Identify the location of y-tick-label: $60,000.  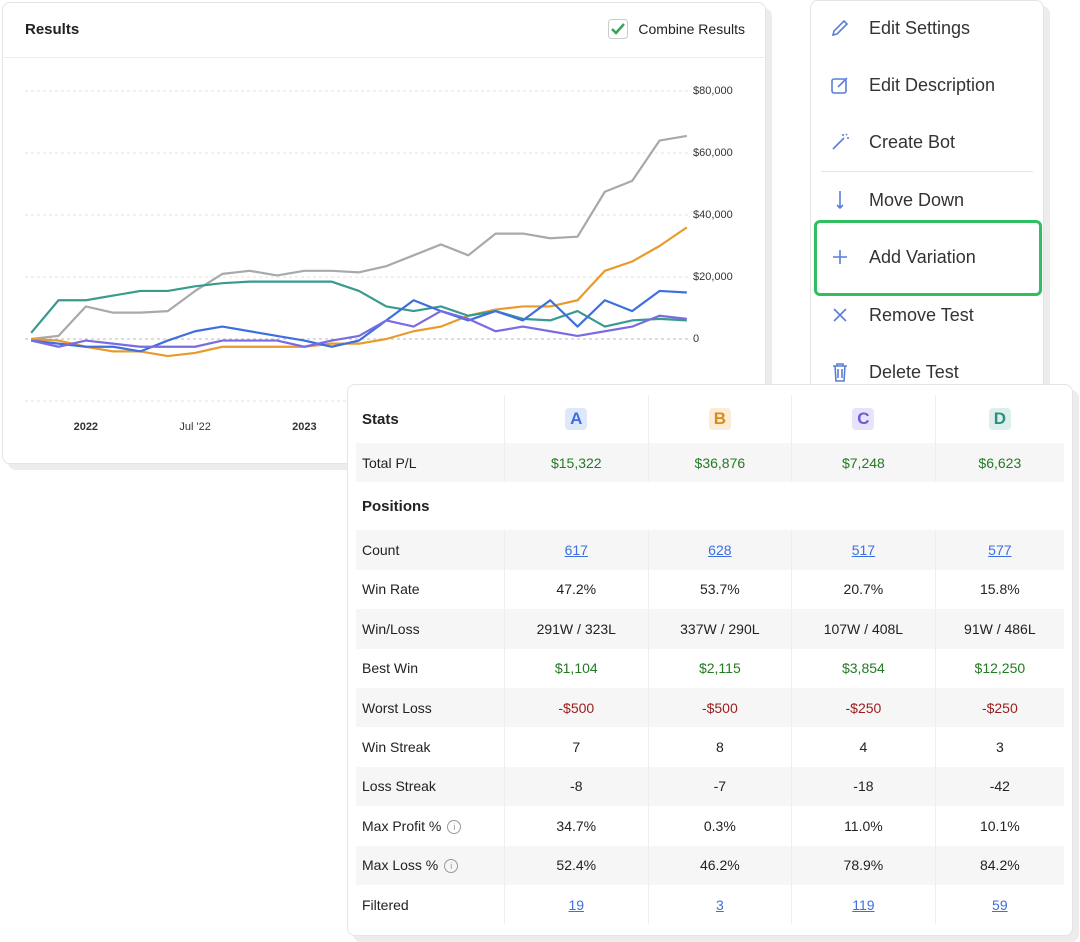
(713, 153).